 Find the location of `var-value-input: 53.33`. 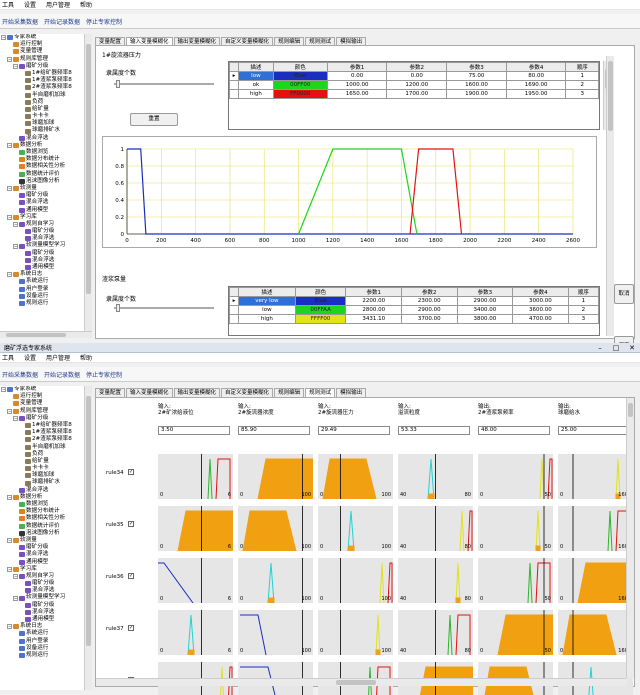

var-value-input: 53.33 is located at coordinates (434, 430).